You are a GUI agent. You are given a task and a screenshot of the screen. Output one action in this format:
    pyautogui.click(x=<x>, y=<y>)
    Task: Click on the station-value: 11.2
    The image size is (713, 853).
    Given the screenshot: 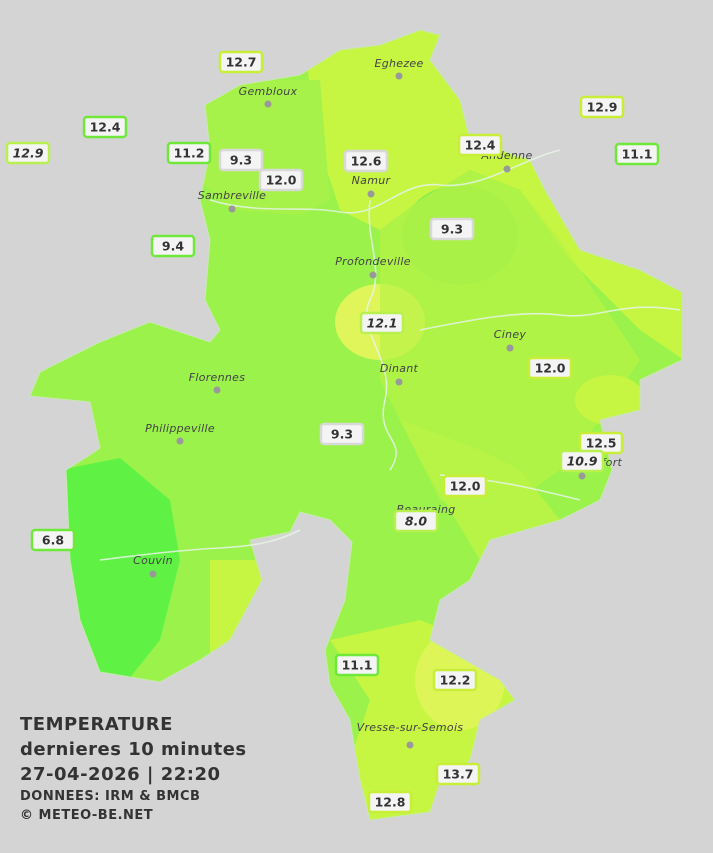 What is the action you would take?
    pyautogui.click(x=189, y=153)
    